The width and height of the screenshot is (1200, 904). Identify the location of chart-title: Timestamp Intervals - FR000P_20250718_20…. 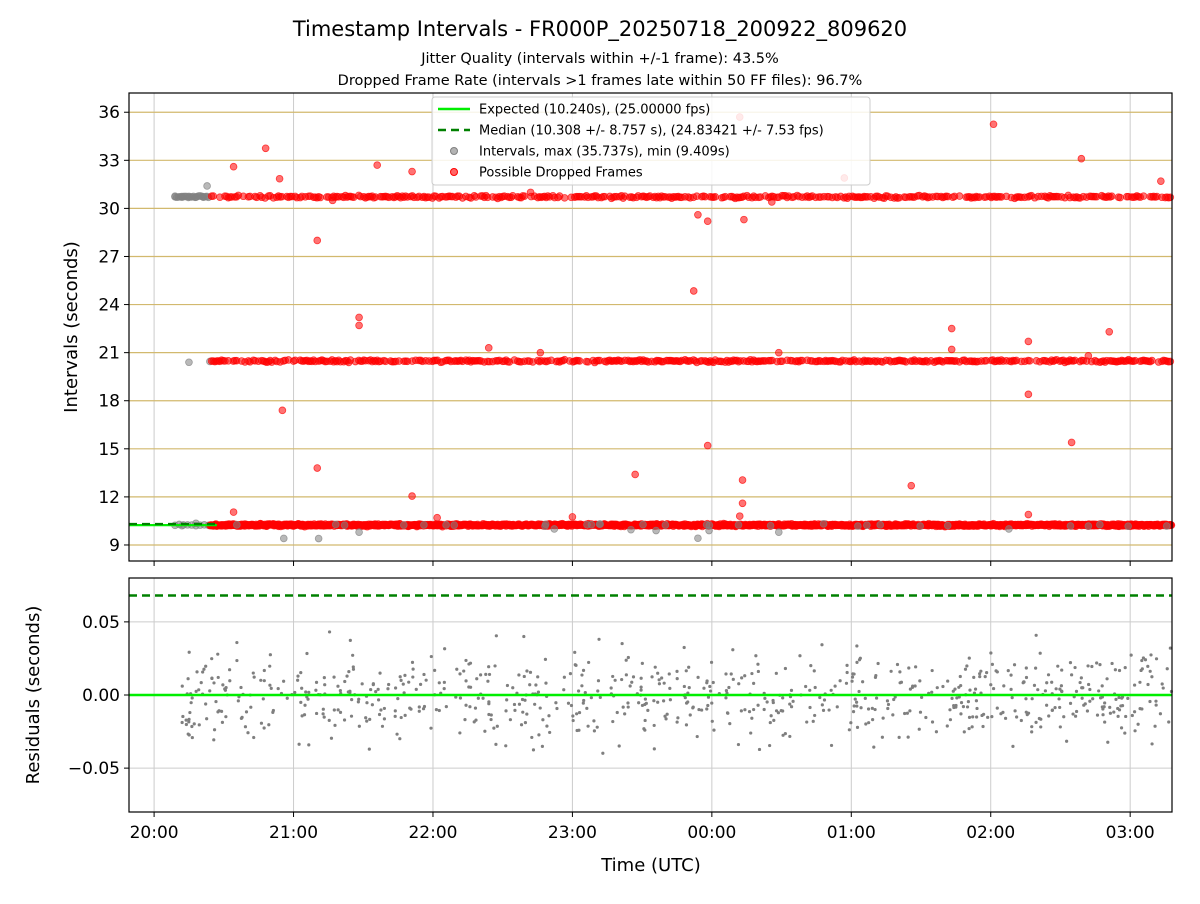
(599, 29).